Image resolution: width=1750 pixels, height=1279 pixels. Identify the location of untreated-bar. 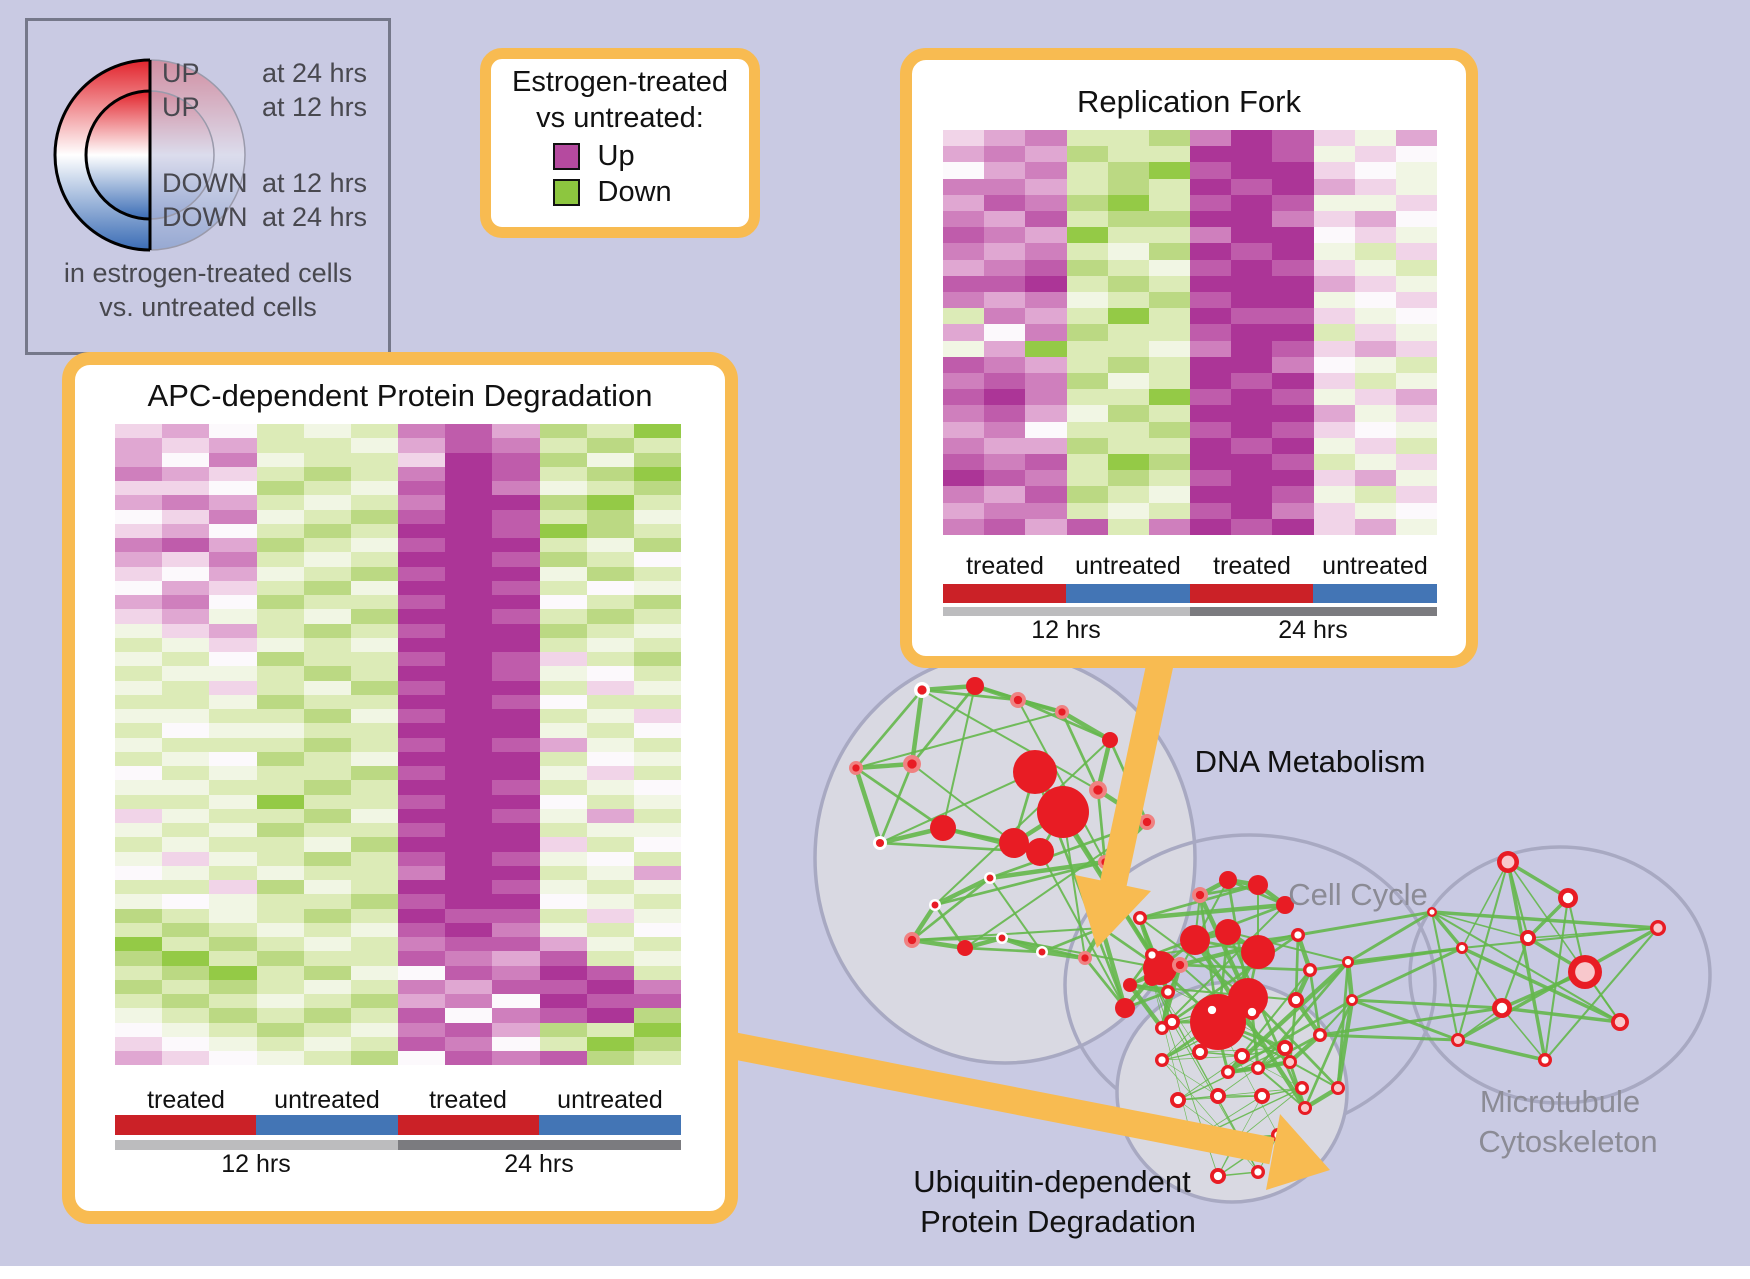
(610, 1125).